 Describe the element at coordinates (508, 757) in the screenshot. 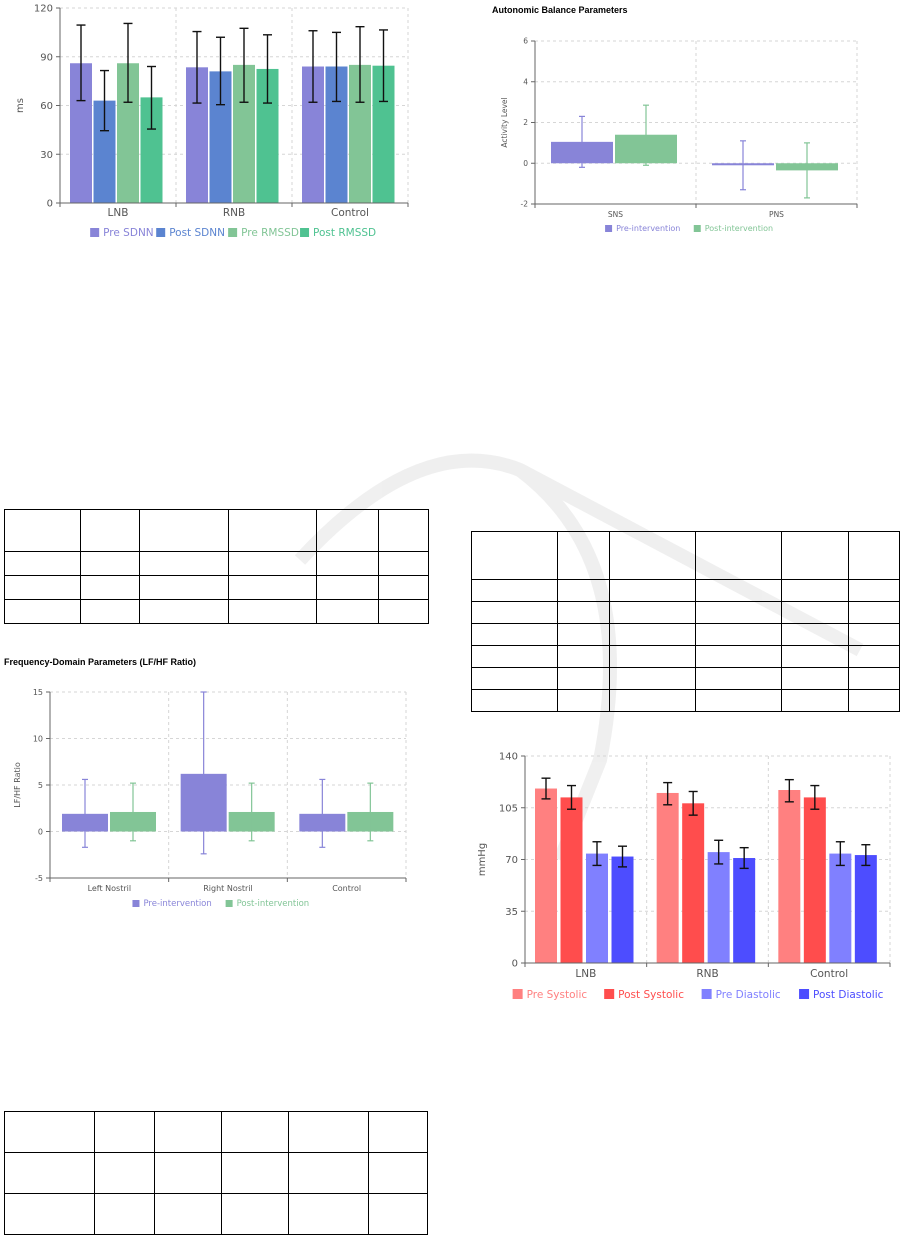

I see `y-tick-label: 140` at that location.